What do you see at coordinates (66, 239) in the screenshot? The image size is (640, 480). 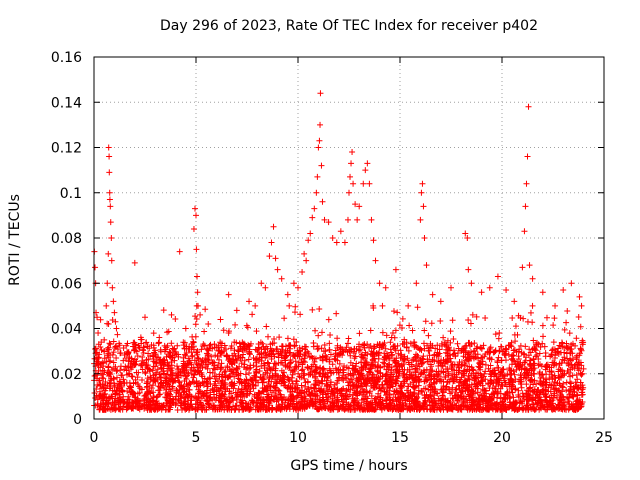 I see `y-tick-label: 0.08` at bounding box center [66, 239].